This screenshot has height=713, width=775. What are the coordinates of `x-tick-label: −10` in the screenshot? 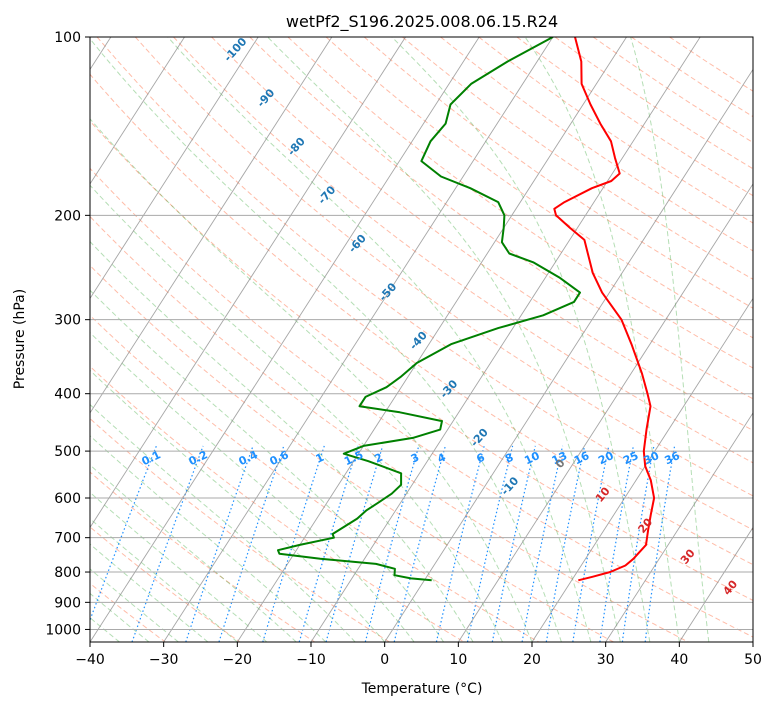 It's located at (311, 660).